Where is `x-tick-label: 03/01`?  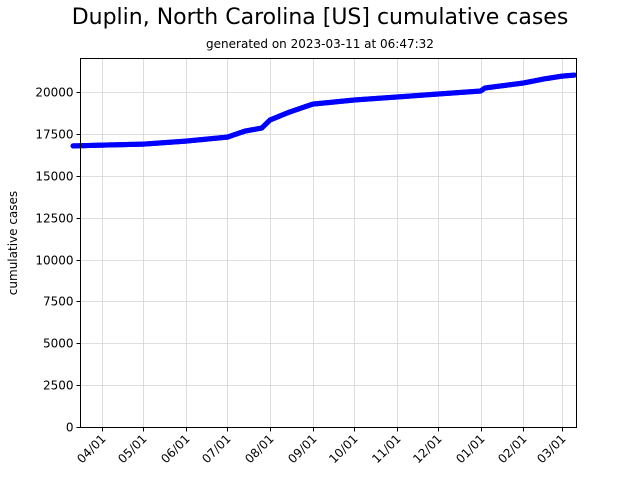 x-tick-label: 03/01 is located at coordinates (551, 449).